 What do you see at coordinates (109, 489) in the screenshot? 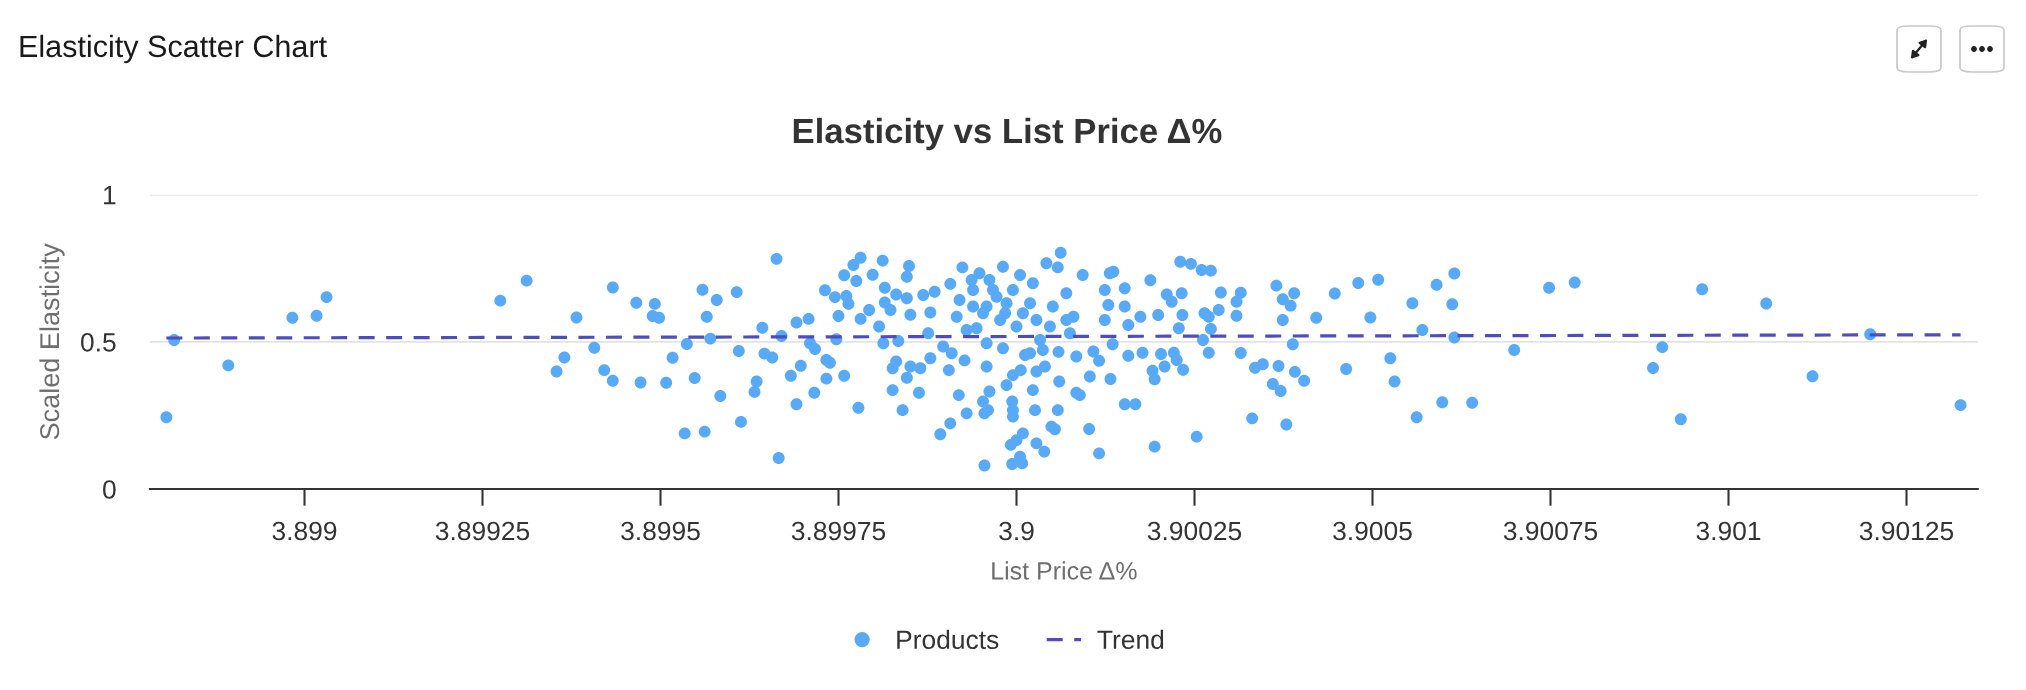
I see `y-tick-label: 0` at bounding box center [109, 489].